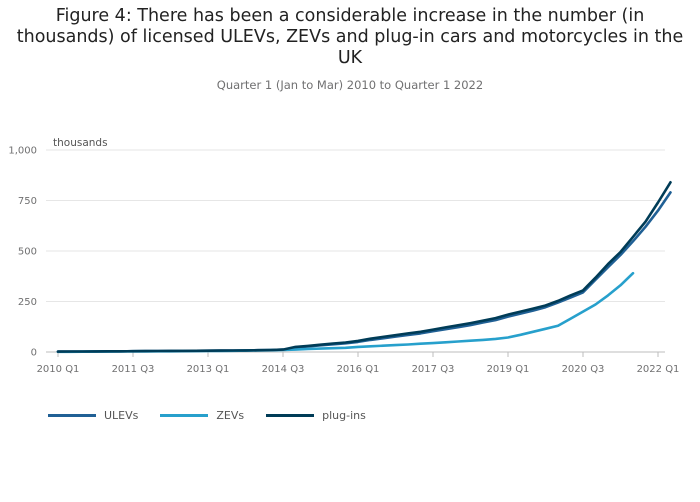 Image resolution: width=700 pixels, height=502 pixels. Describe the element at coordinates (121, 415) in the screenshot. I see `legend-label-ulevs: ULEVs` at that location.